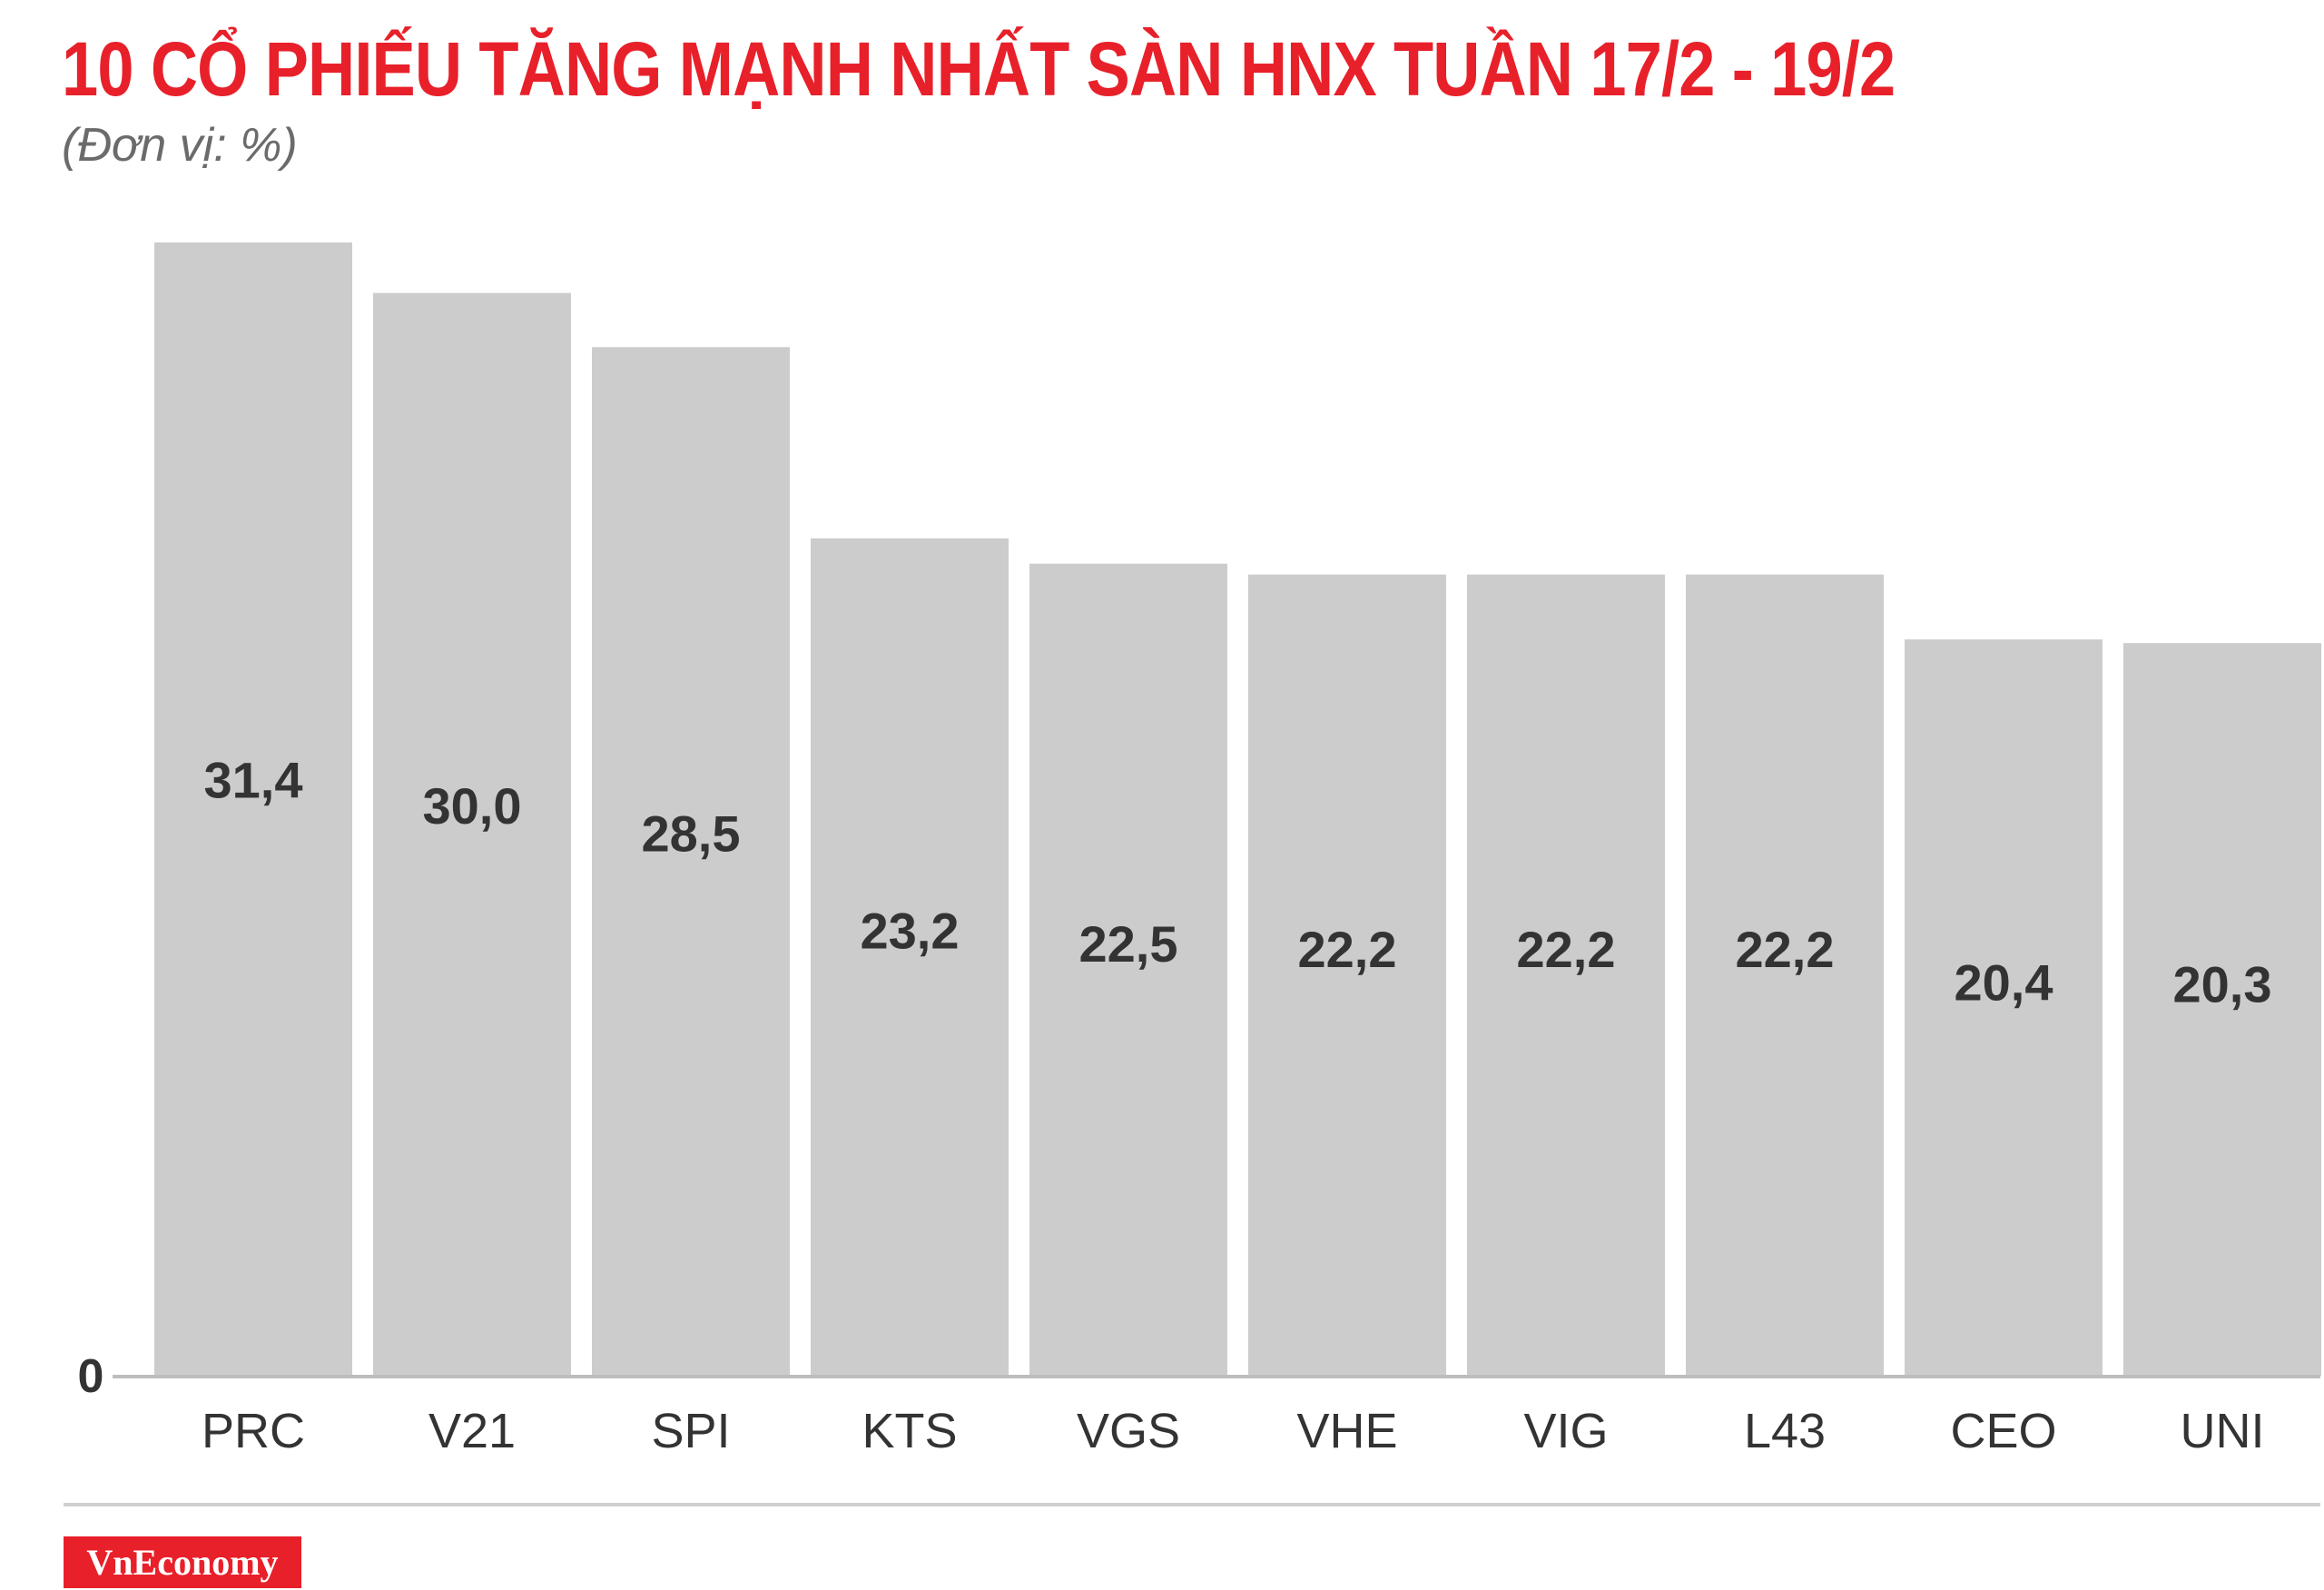  Describe the element at coordinates (2004, 982) in the screenshot. I see `value-label-ceo: 20,4` at that location.